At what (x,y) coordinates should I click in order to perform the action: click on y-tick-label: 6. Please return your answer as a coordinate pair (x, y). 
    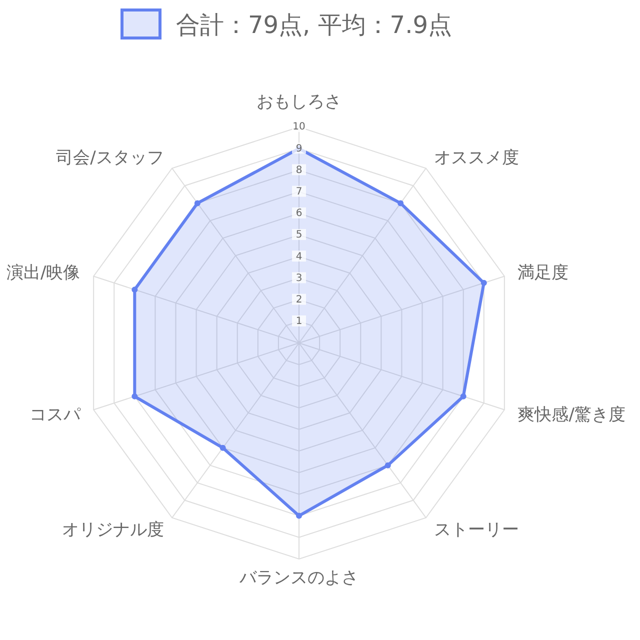
    Looking at the image, I should click on (299, 214).